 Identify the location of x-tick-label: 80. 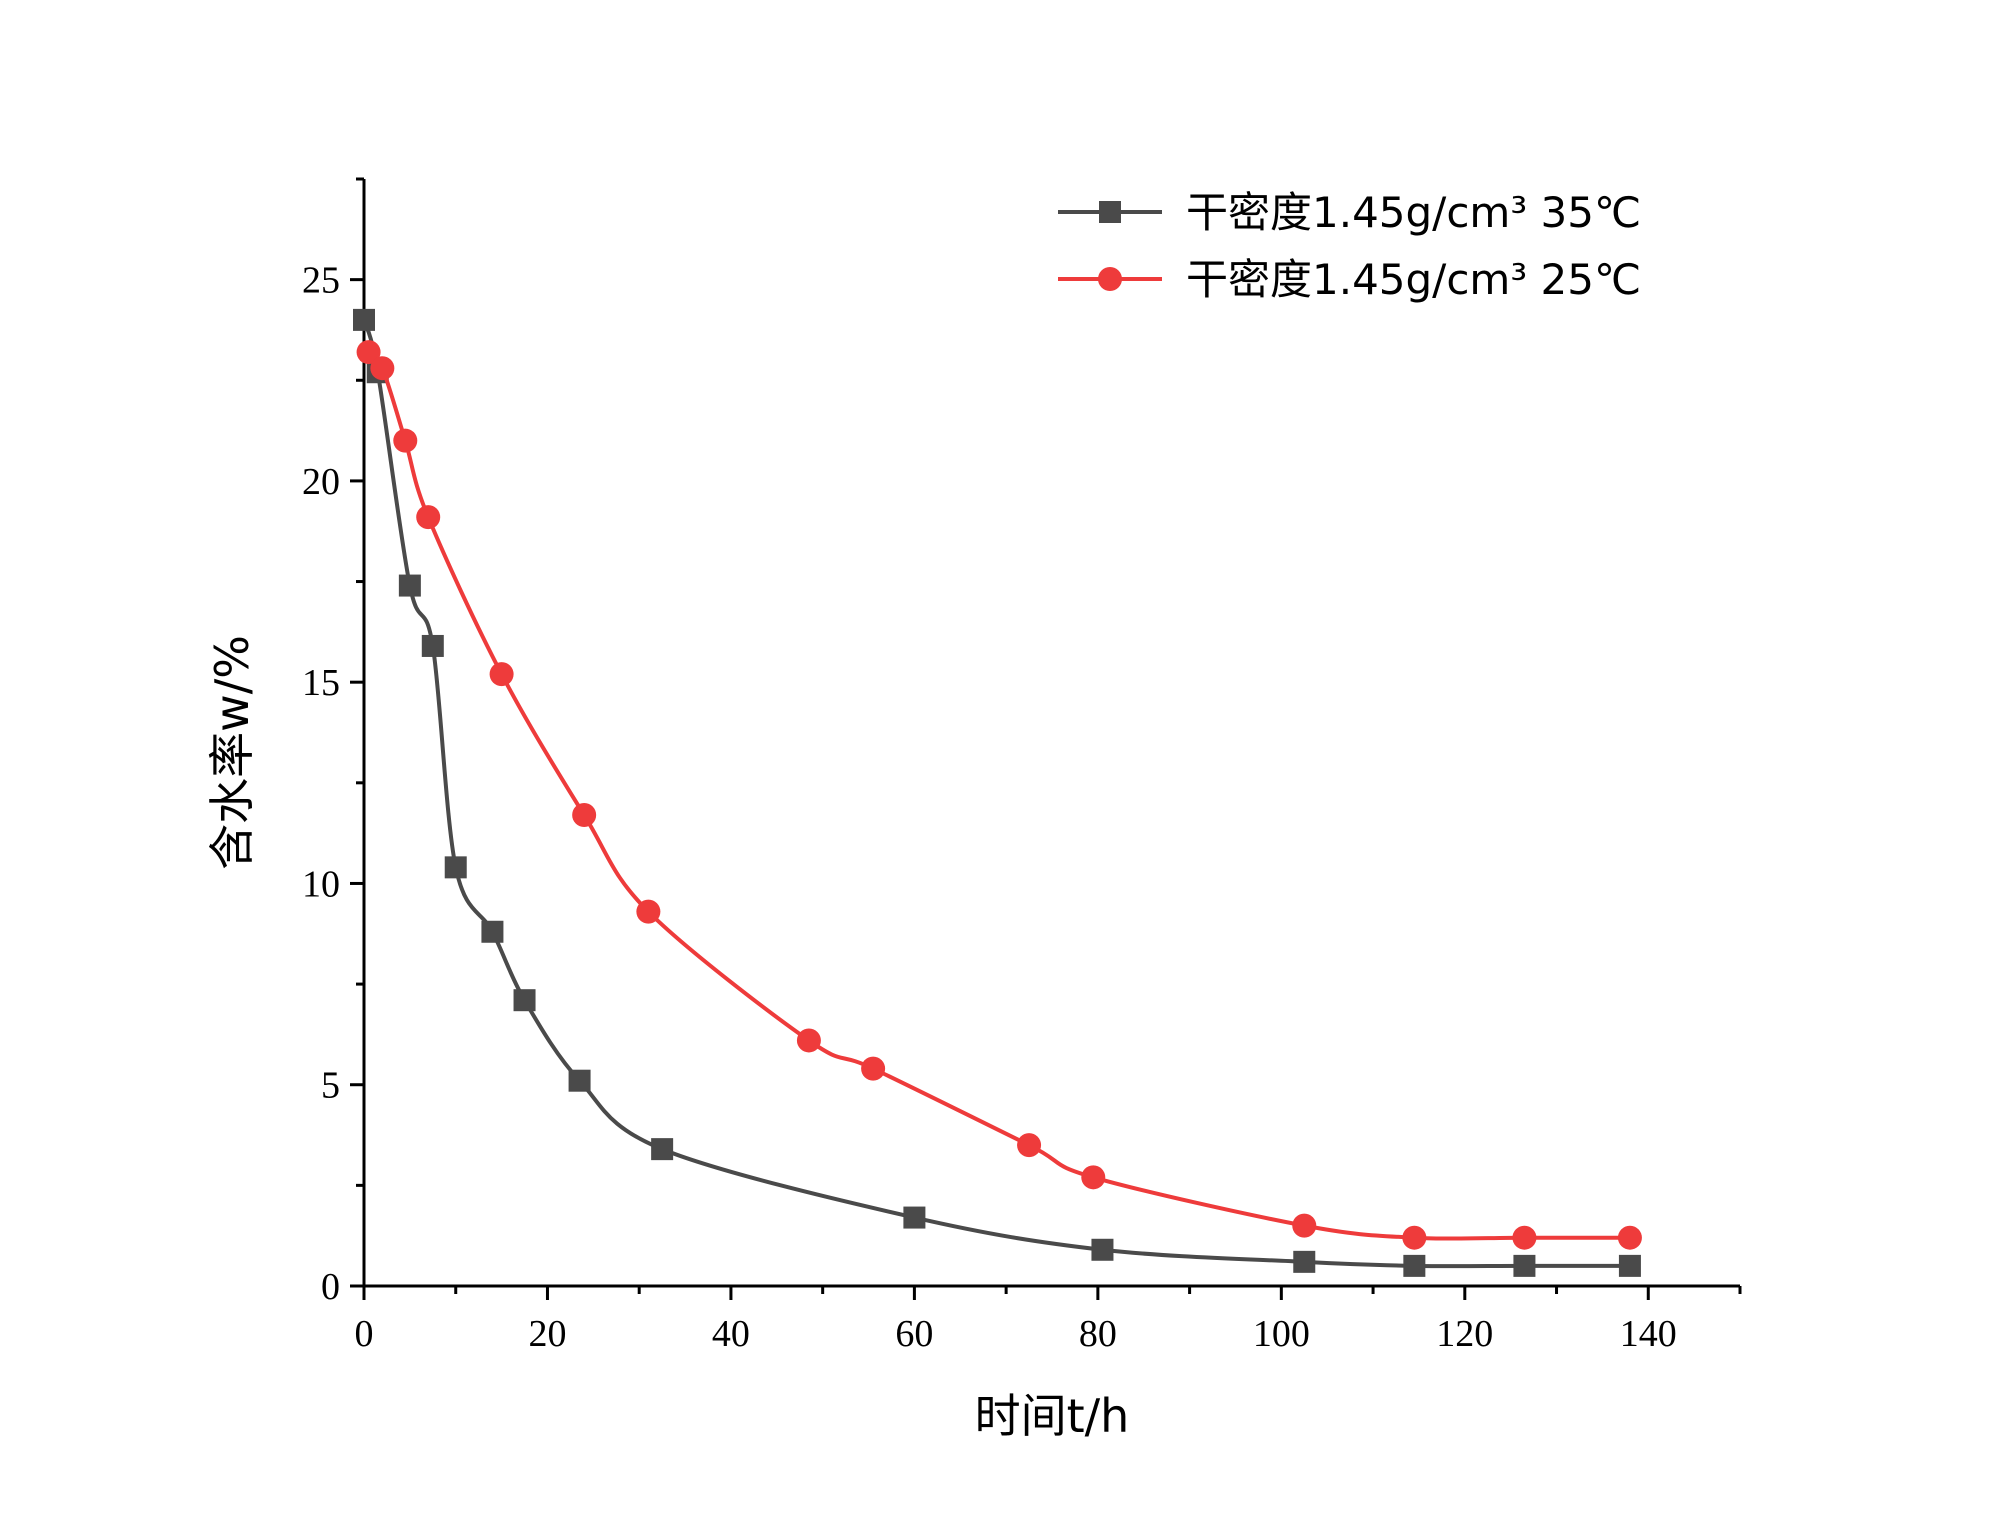
(1098, 1334).